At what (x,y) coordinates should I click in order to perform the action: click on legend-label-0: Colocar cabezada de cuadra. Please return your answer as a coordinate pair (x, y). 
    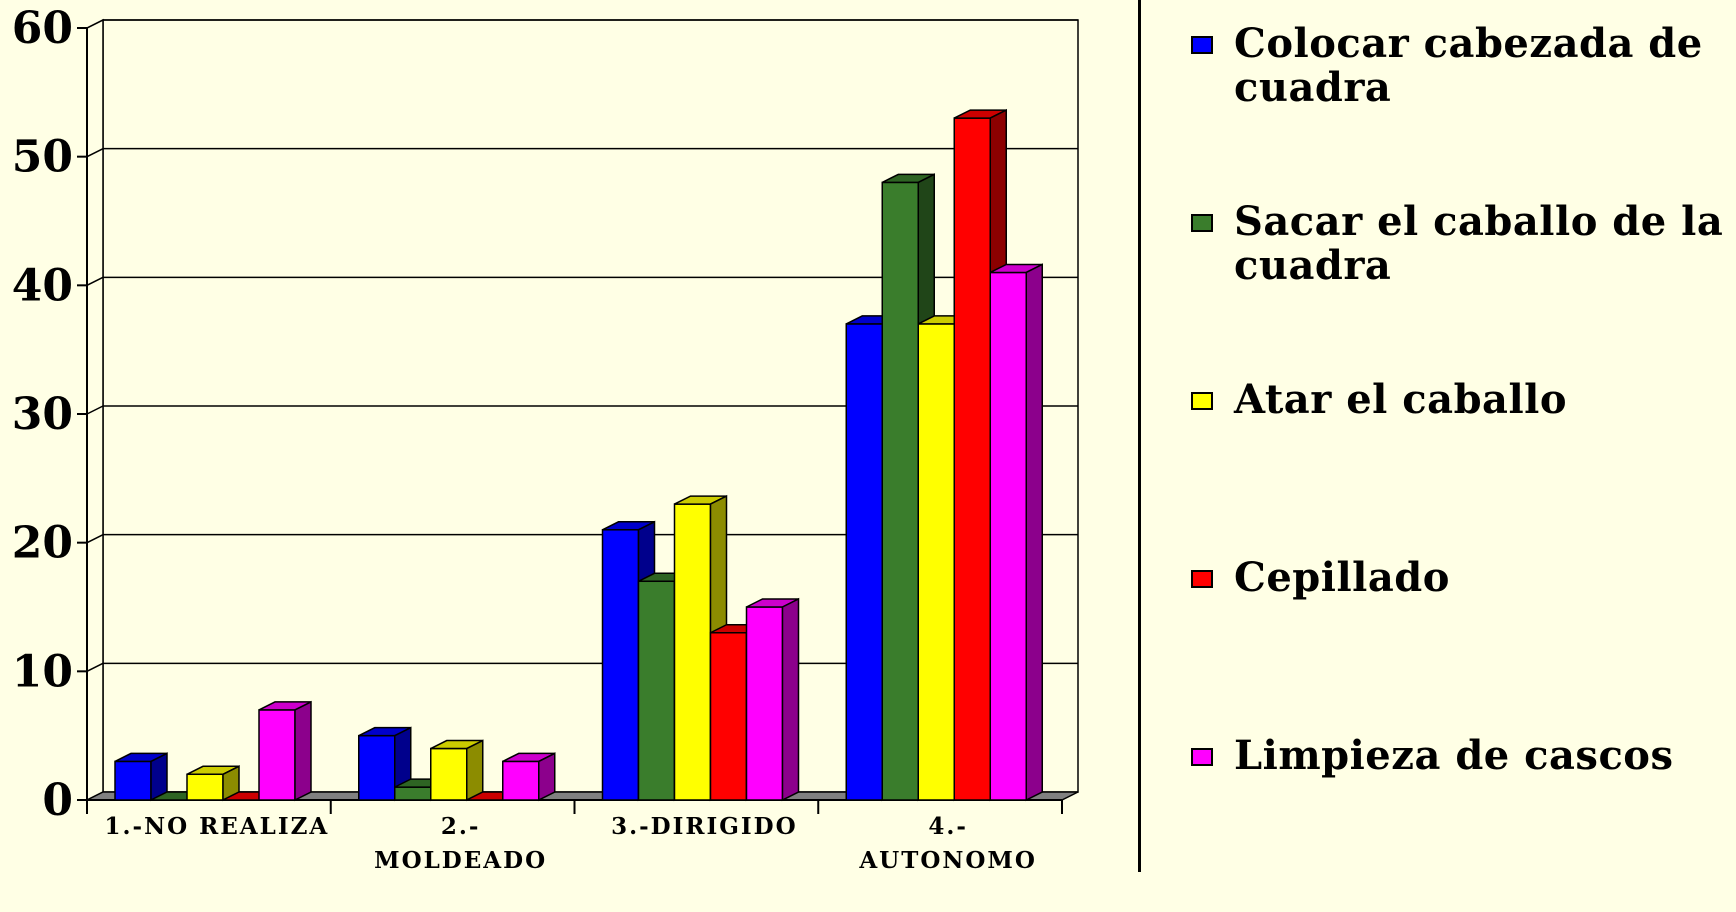
    Looking at the image, I should click on (1468, 65).